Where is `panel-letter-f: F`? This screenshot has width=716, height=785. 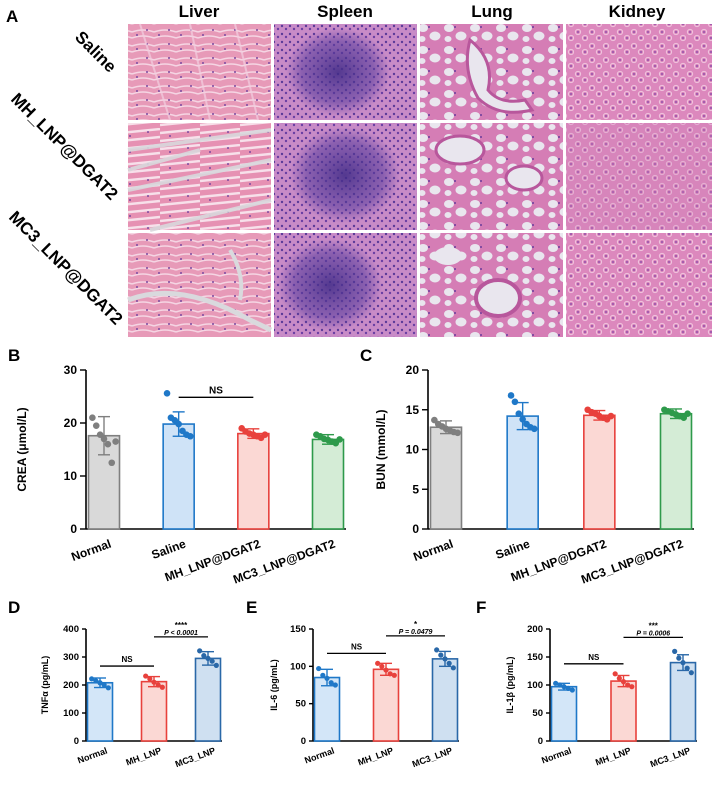 panel-letter-f: F is located at coordinates (481, 607).